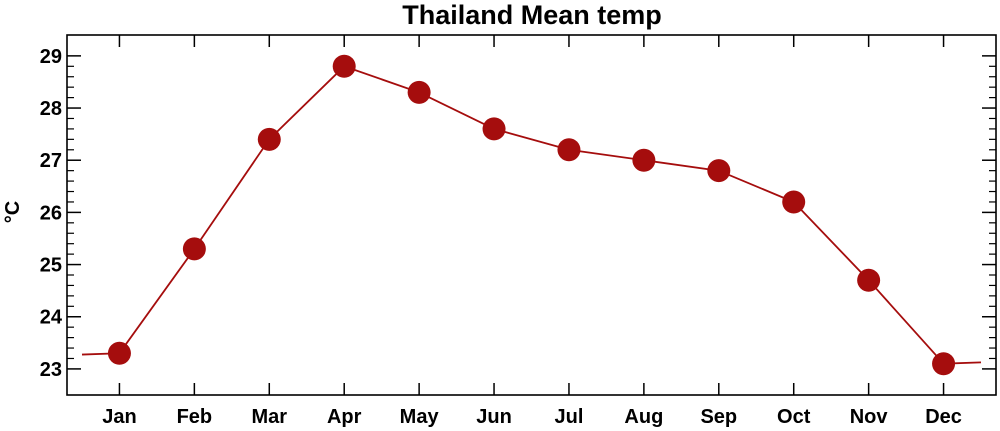  I want to click on x-tick-label: Oct, so click(794, 417).